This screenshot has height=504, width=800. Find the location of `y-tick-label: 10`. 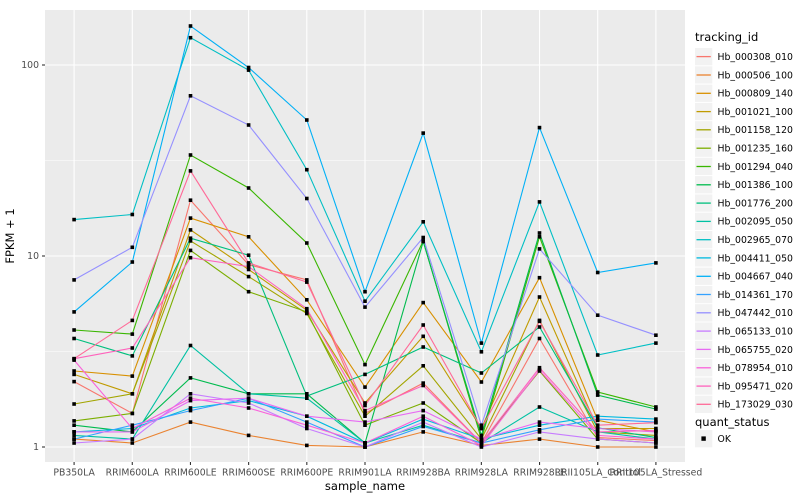

y-tick-label: 10 is located at coordinates (33, 256).